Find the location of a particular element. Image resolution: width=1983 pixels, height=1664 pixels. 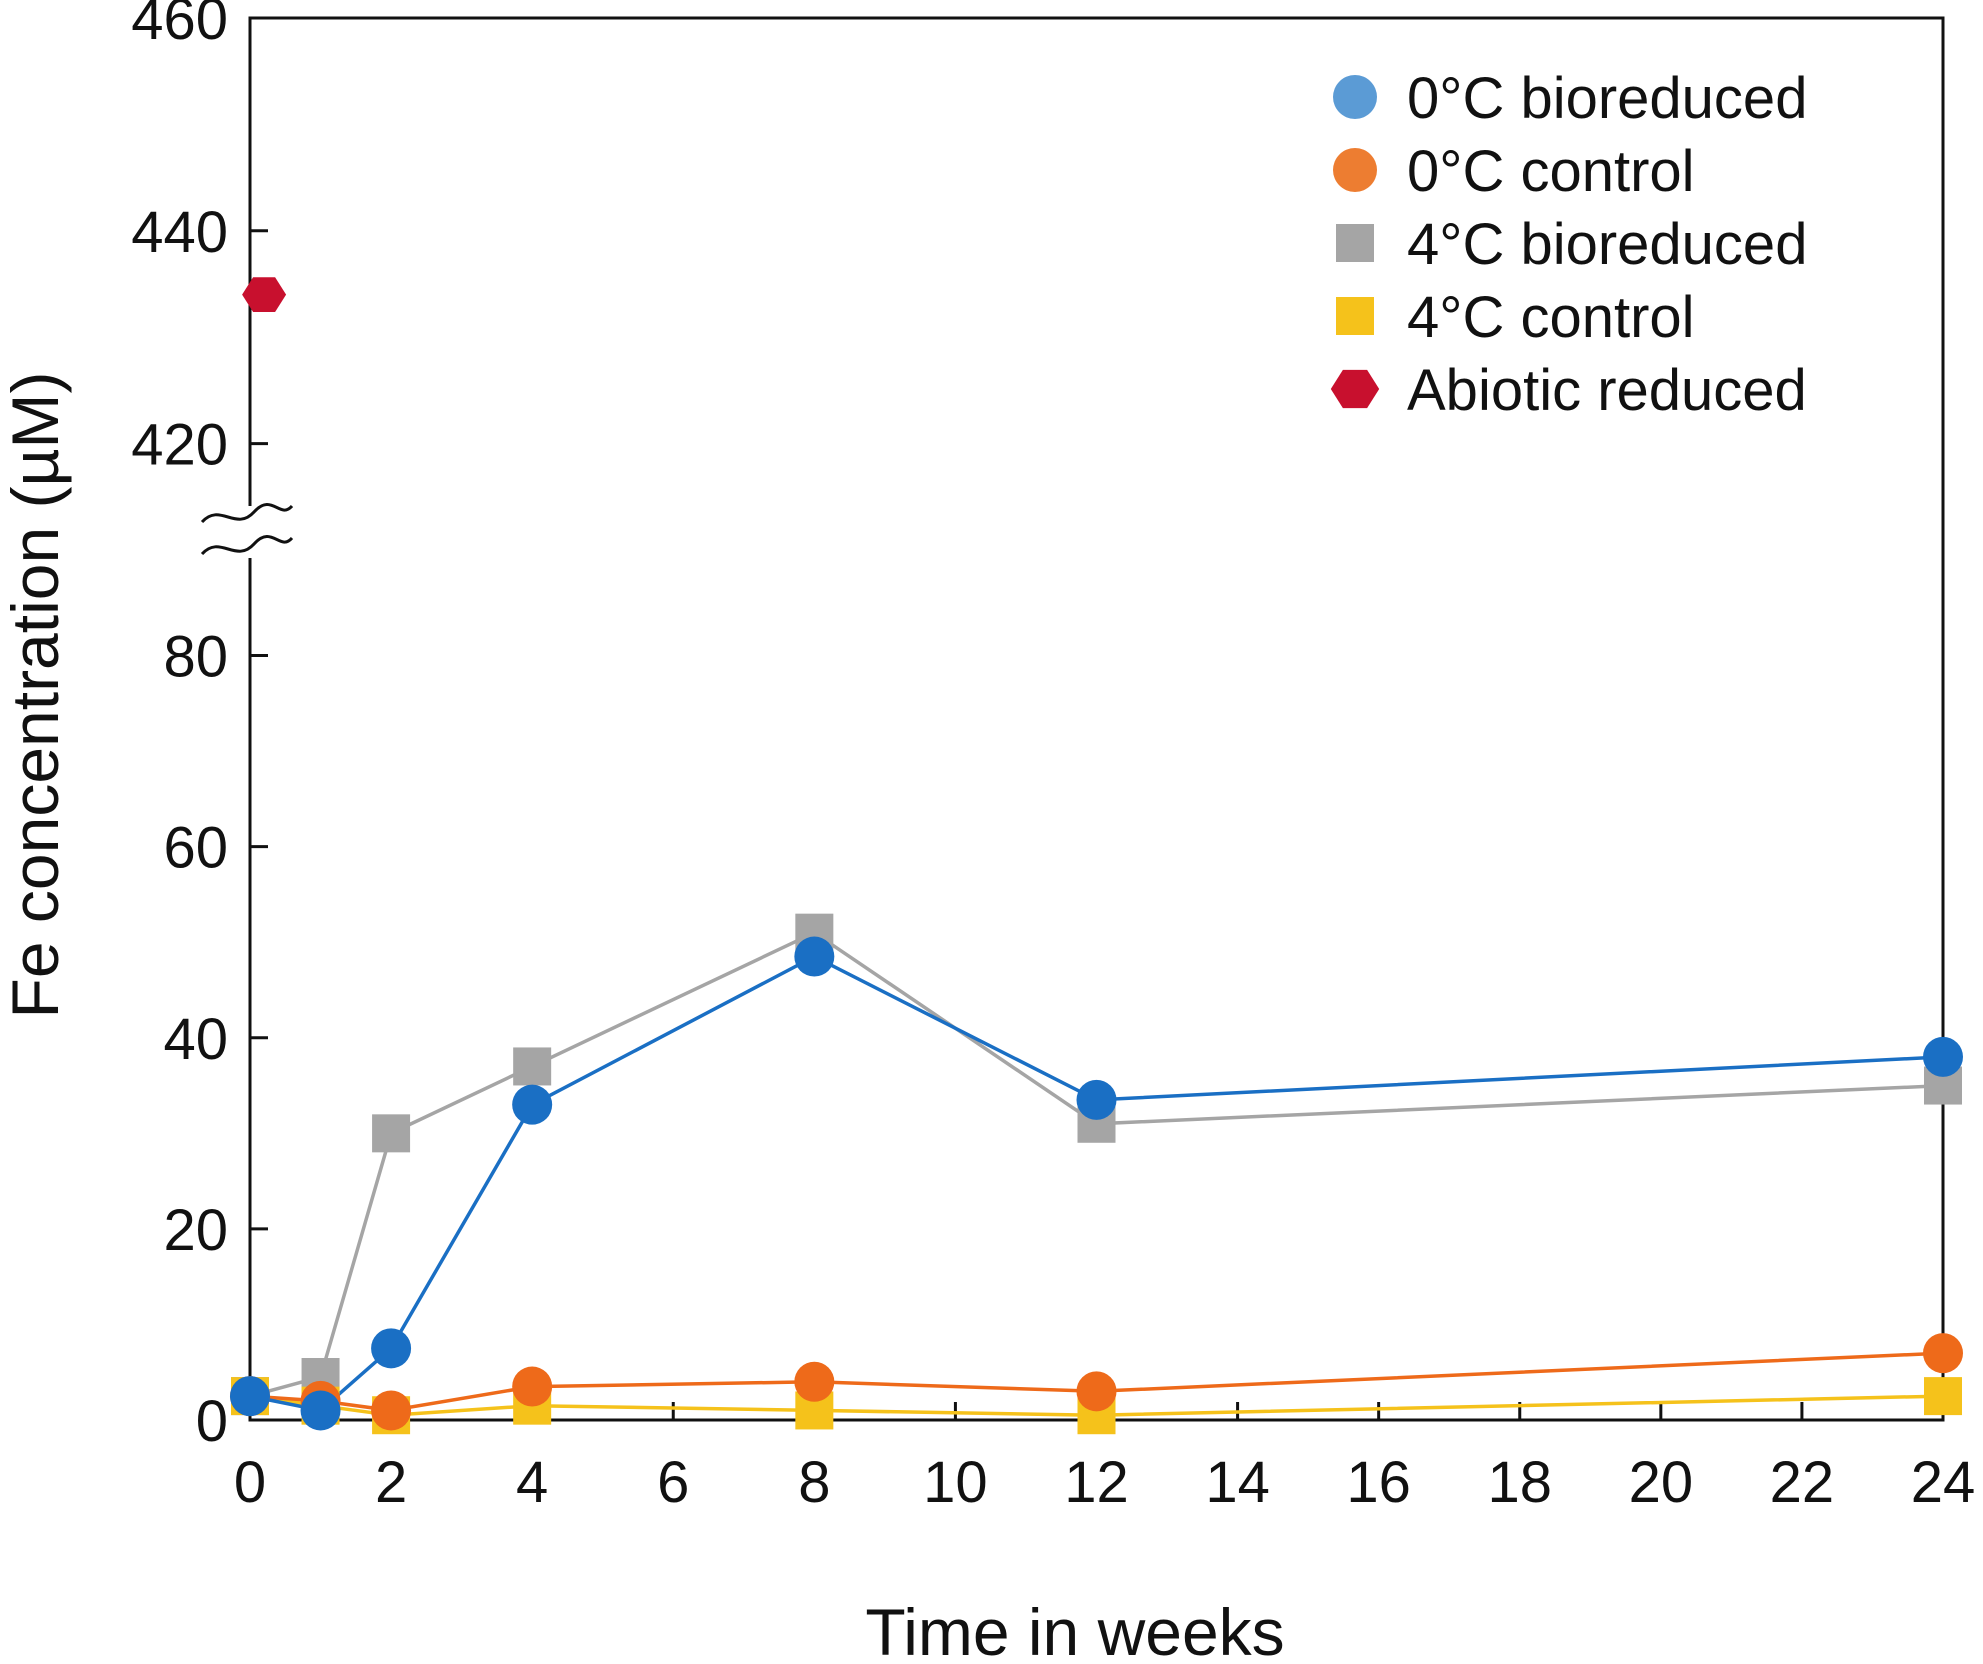

x-tick-label: 14 is located at coordinates (1237, 1482).